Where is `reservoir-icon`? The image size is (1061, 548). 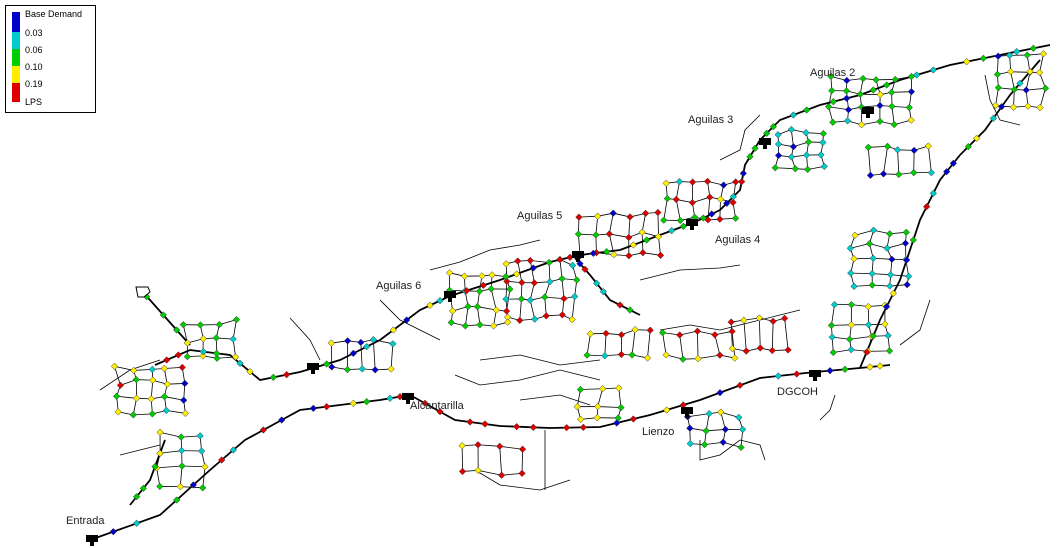 reservoir-icon is located at coordinates (143, 292).